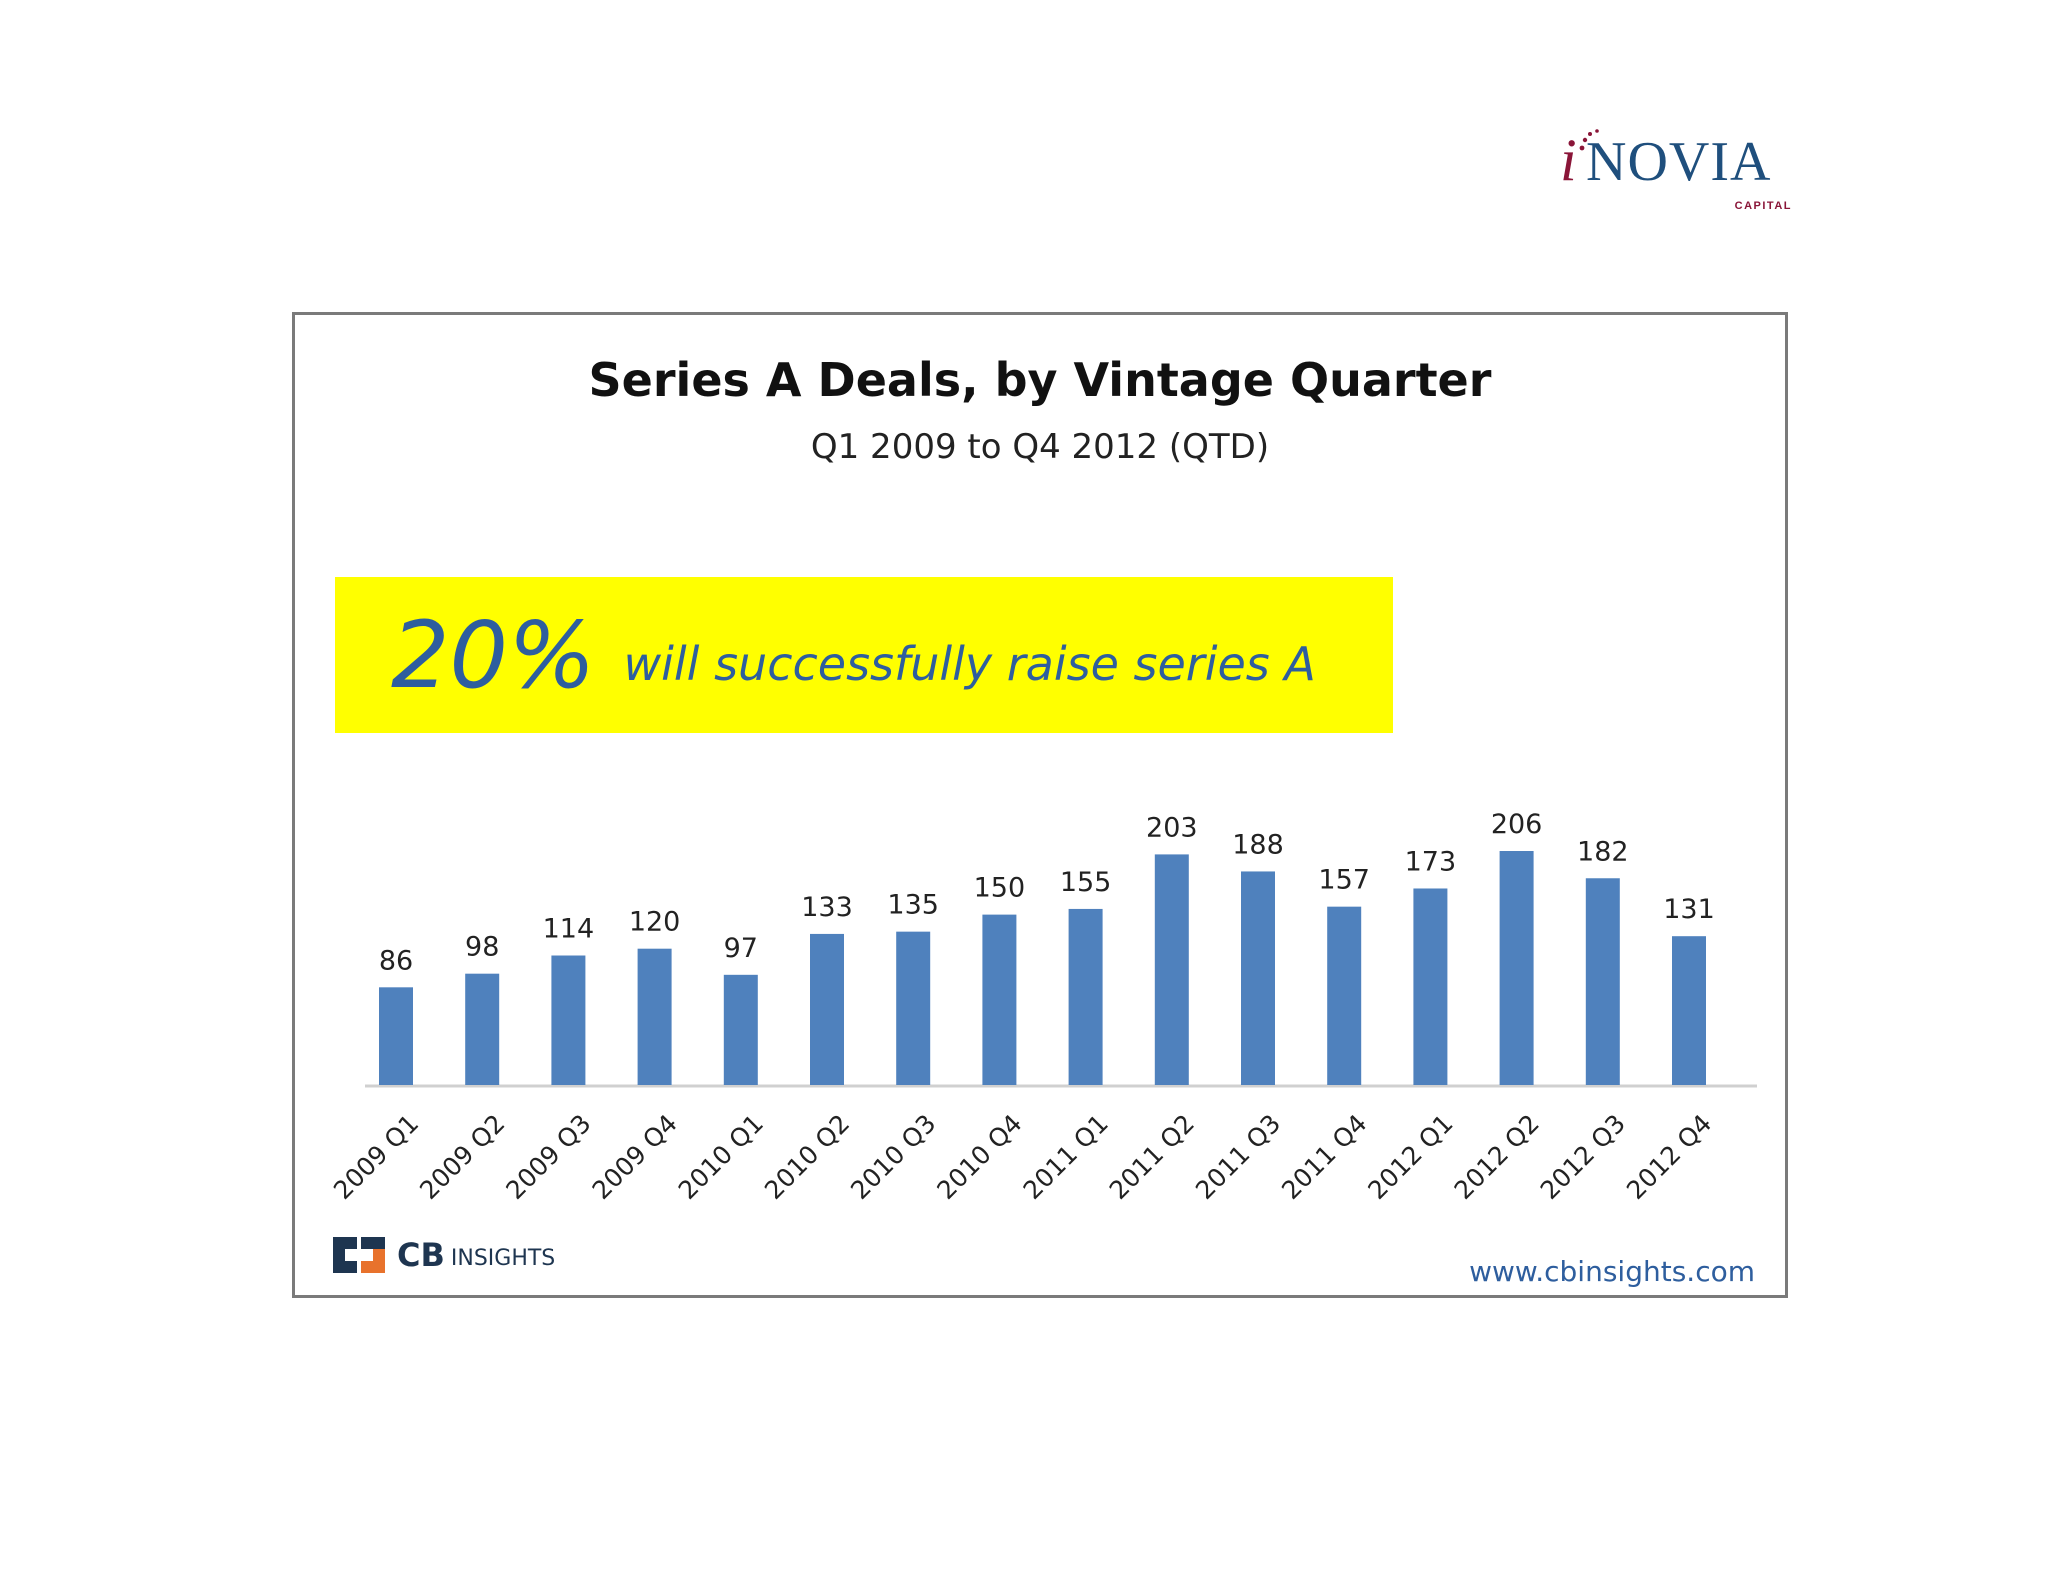 The image size is (2048, 1582). What do you see at coordinates (376, 1157) in the screenshot?
I see `x-tick-label: 2009 Q1` at bounding box center [376, 1157].